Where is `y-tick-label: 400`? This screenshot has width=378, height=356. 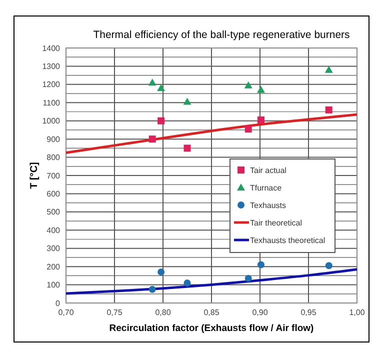
y-tick-label: 400 is located at coordinates (53, 230).